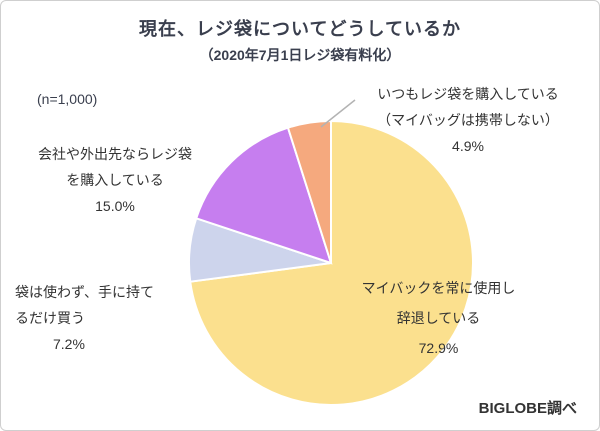  What do you see at coordinates (85, 292) in the screenshot?
I see `annotation-line: 袋は使わず、手に持て` at bounding box center [85, 292].